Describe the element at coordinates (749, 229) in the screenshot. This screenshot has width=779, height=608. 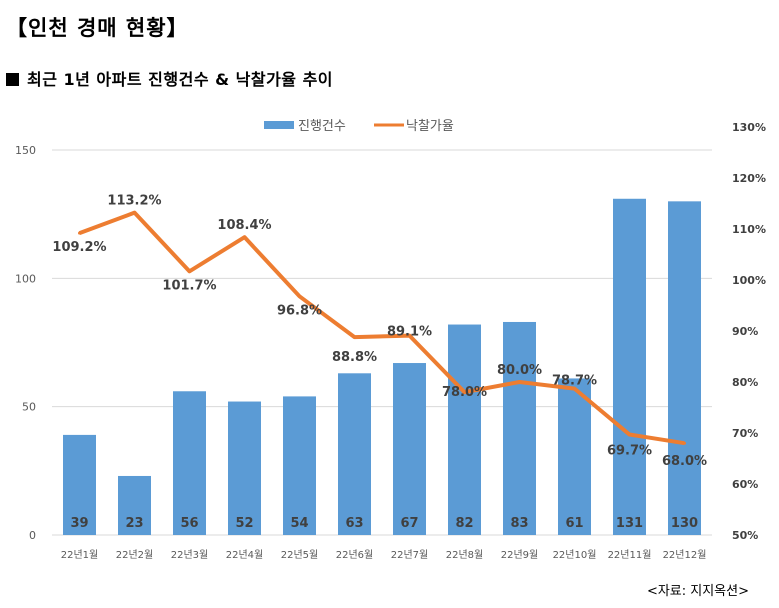
I see `right-tick-label: 110%` at that location.